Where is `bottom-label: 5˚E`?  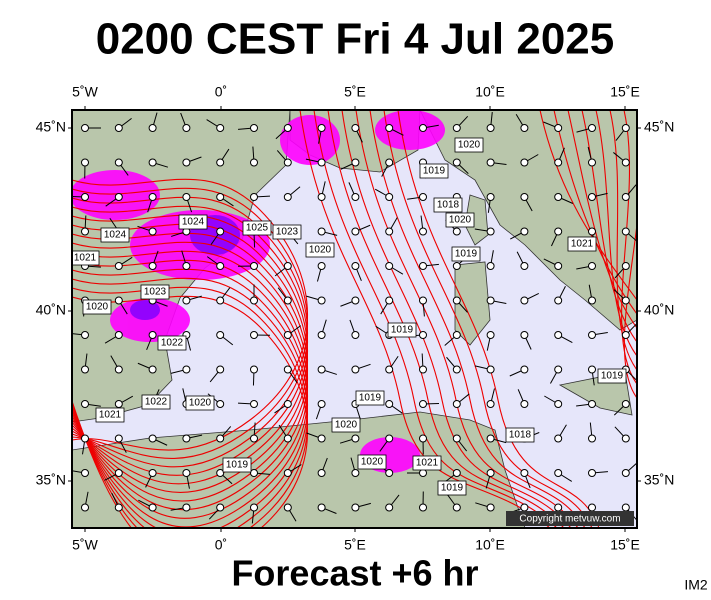
bottom-label: 5˚E is located at coordinates (355, 545).